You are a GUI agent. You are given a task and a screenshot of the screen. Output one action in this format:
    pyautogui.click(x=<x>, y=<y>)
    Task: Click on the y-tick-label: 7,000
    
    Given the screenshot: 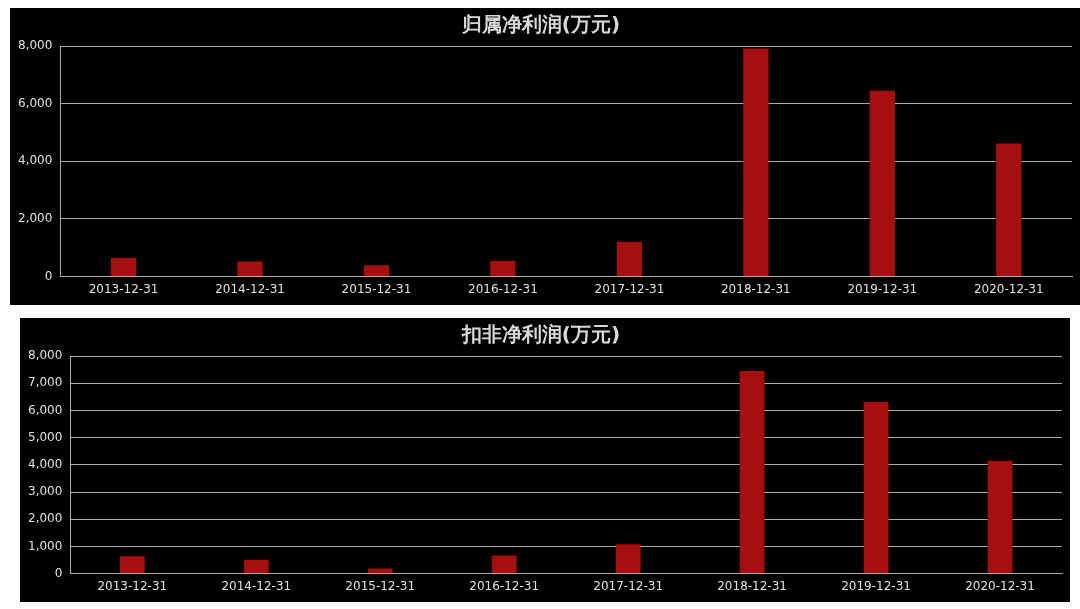 What is the action you would take?
    pyautogui.click(x=45, y=382)
    